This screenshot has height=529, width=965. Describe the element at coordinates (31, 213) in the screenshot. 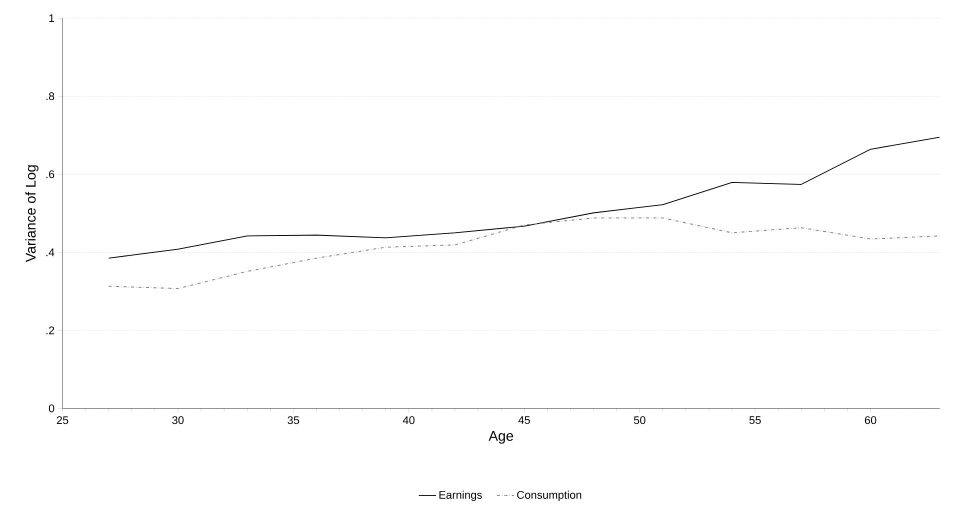

I see `y-axis-title: Variance of Log` at that location.